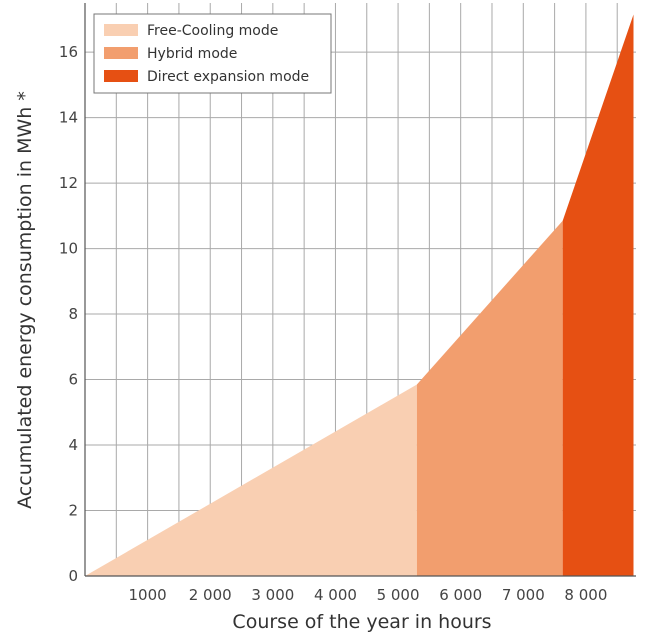  I want to click on x-tick-label: 7 000, so click(523, 595).